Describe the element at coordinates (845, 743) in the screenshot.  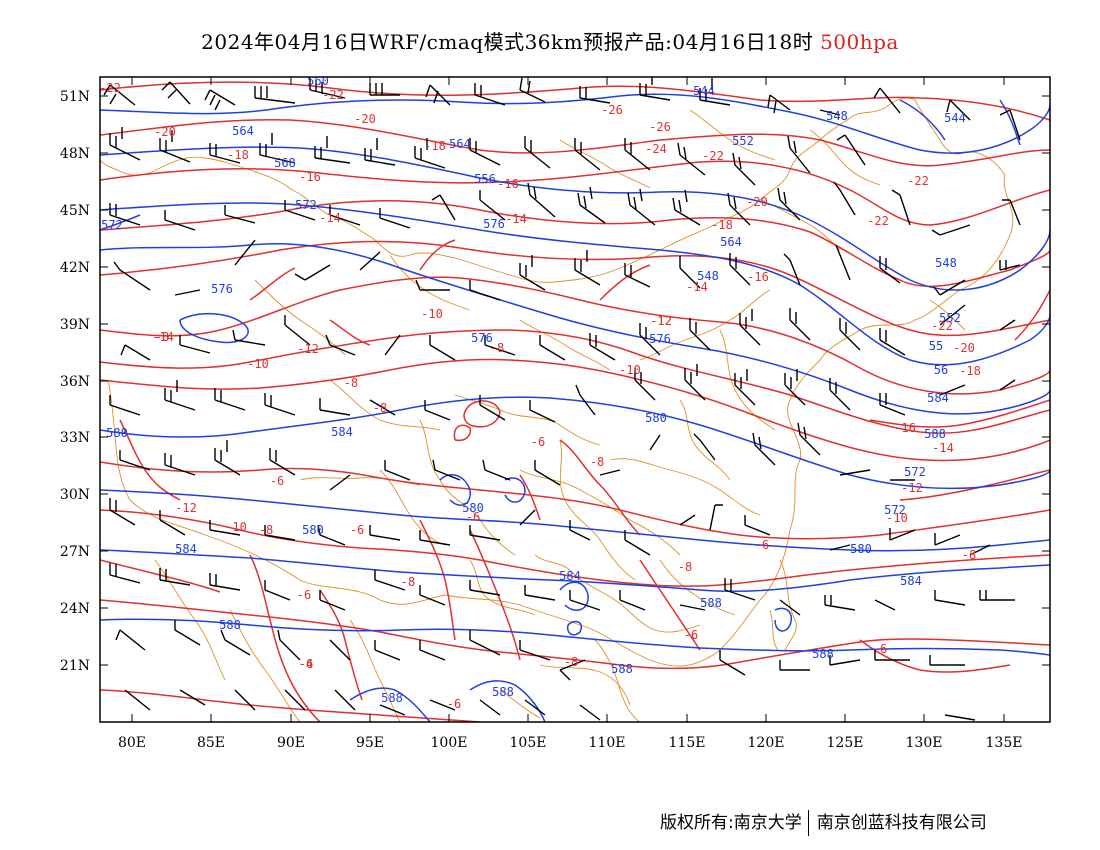
I see `lon-tick-label: 125E` at that location.